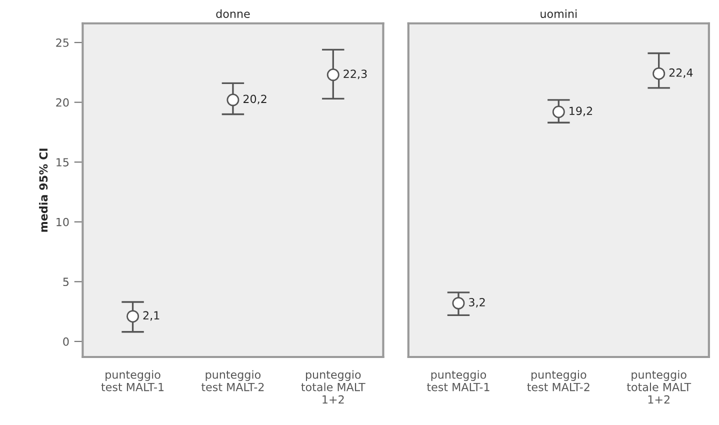  What do you see at coordinates (43, 190) in the screenshot?
I see `y-axis-title: media 95% CI` at bounding box center [43, 190].